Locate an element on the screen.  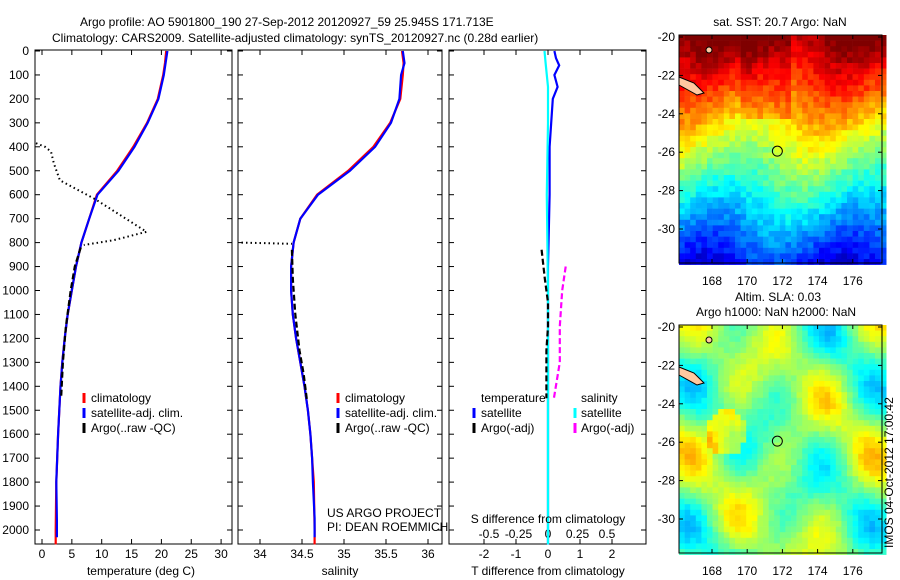
sst-map-title: sat. SST: 20.7 Argo: NaN is located at coordinates (779, 22).